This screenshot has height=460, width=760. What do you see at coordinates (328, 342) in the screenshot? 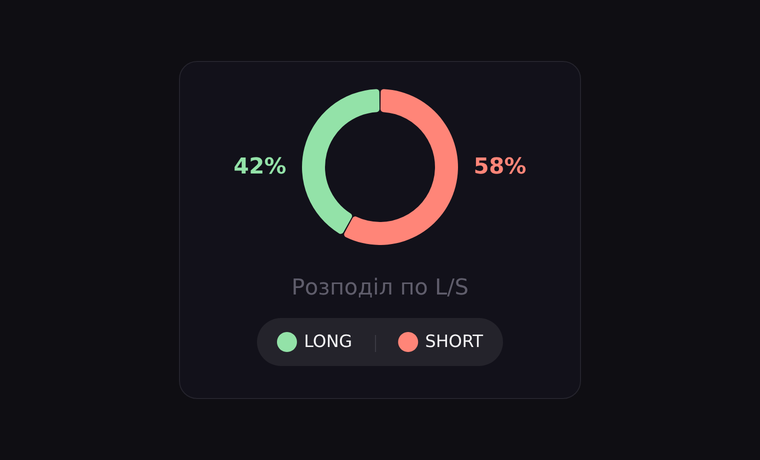
I see `legend-label: LONG` at bounding box center [328, 342].